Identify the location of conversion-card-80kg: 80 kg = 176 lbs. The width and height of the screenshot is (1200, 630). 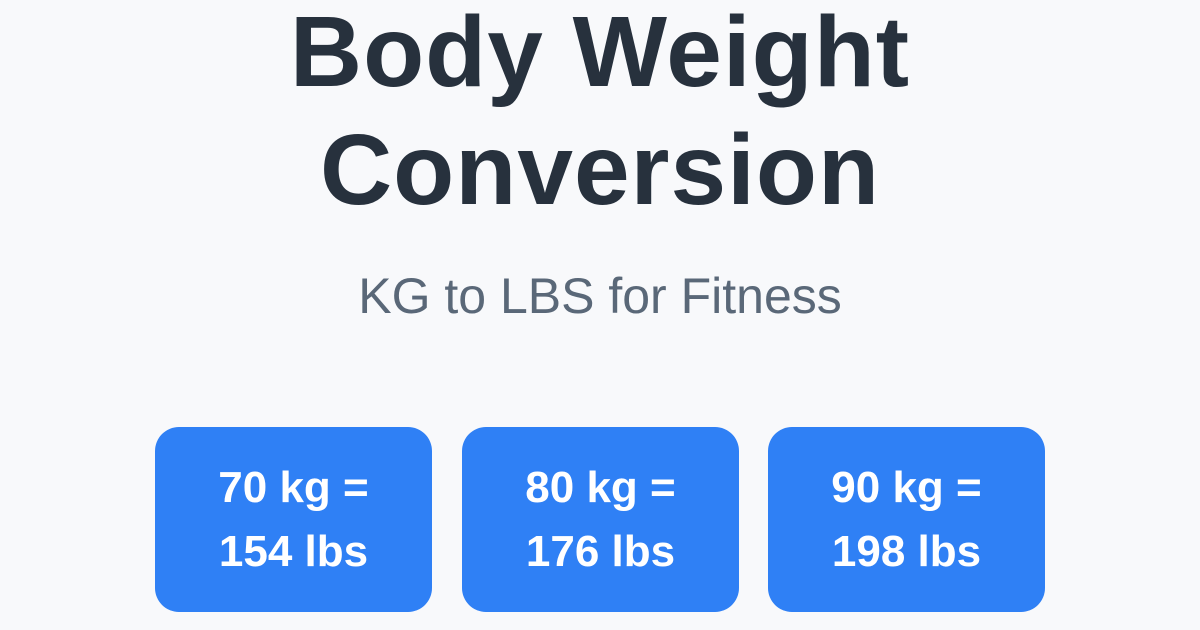
(600, 519).